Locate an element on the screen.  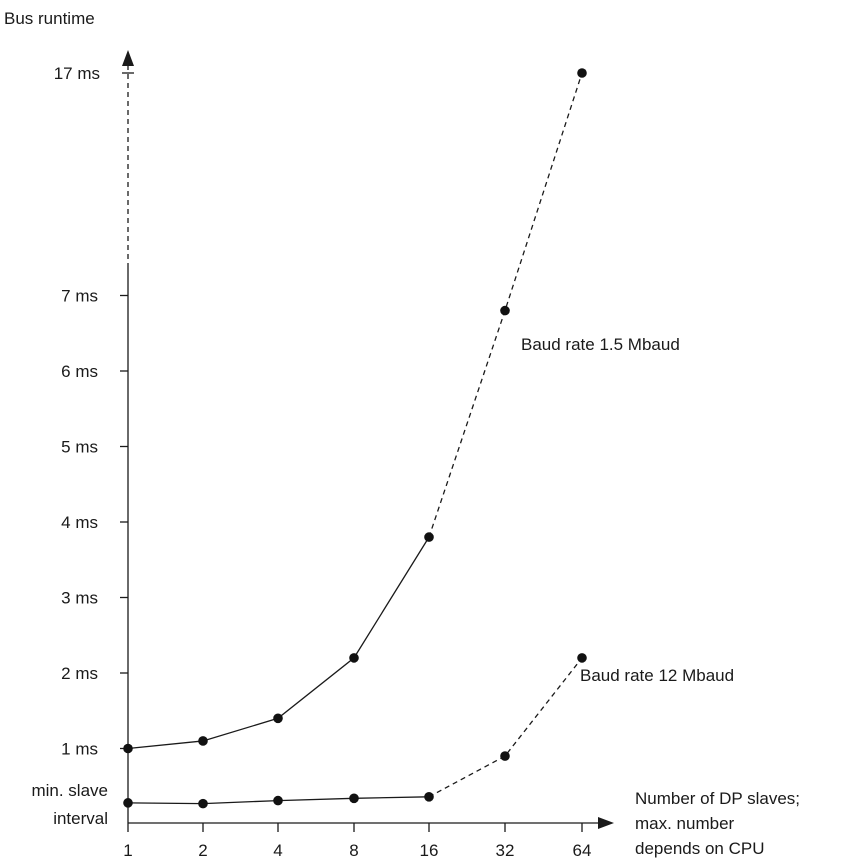
x-tick-label: 16 is located at coordinates (429, 850).